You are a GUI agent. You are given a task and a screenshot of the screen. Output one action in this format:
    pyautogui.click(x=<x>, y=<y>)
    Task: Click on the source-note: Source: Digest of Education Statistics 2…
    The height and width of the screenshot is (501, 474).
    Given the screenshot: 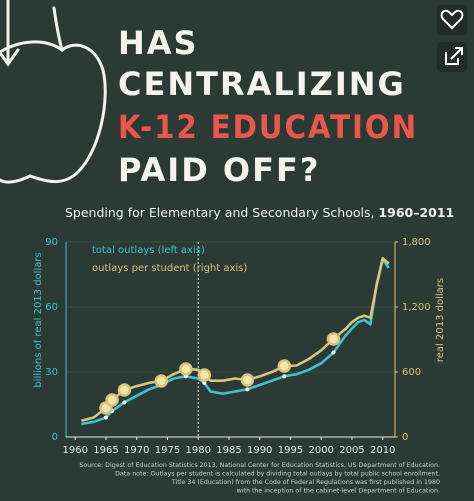 What is the action you would take?
    pyautogui.click(x=259, y=465)
    